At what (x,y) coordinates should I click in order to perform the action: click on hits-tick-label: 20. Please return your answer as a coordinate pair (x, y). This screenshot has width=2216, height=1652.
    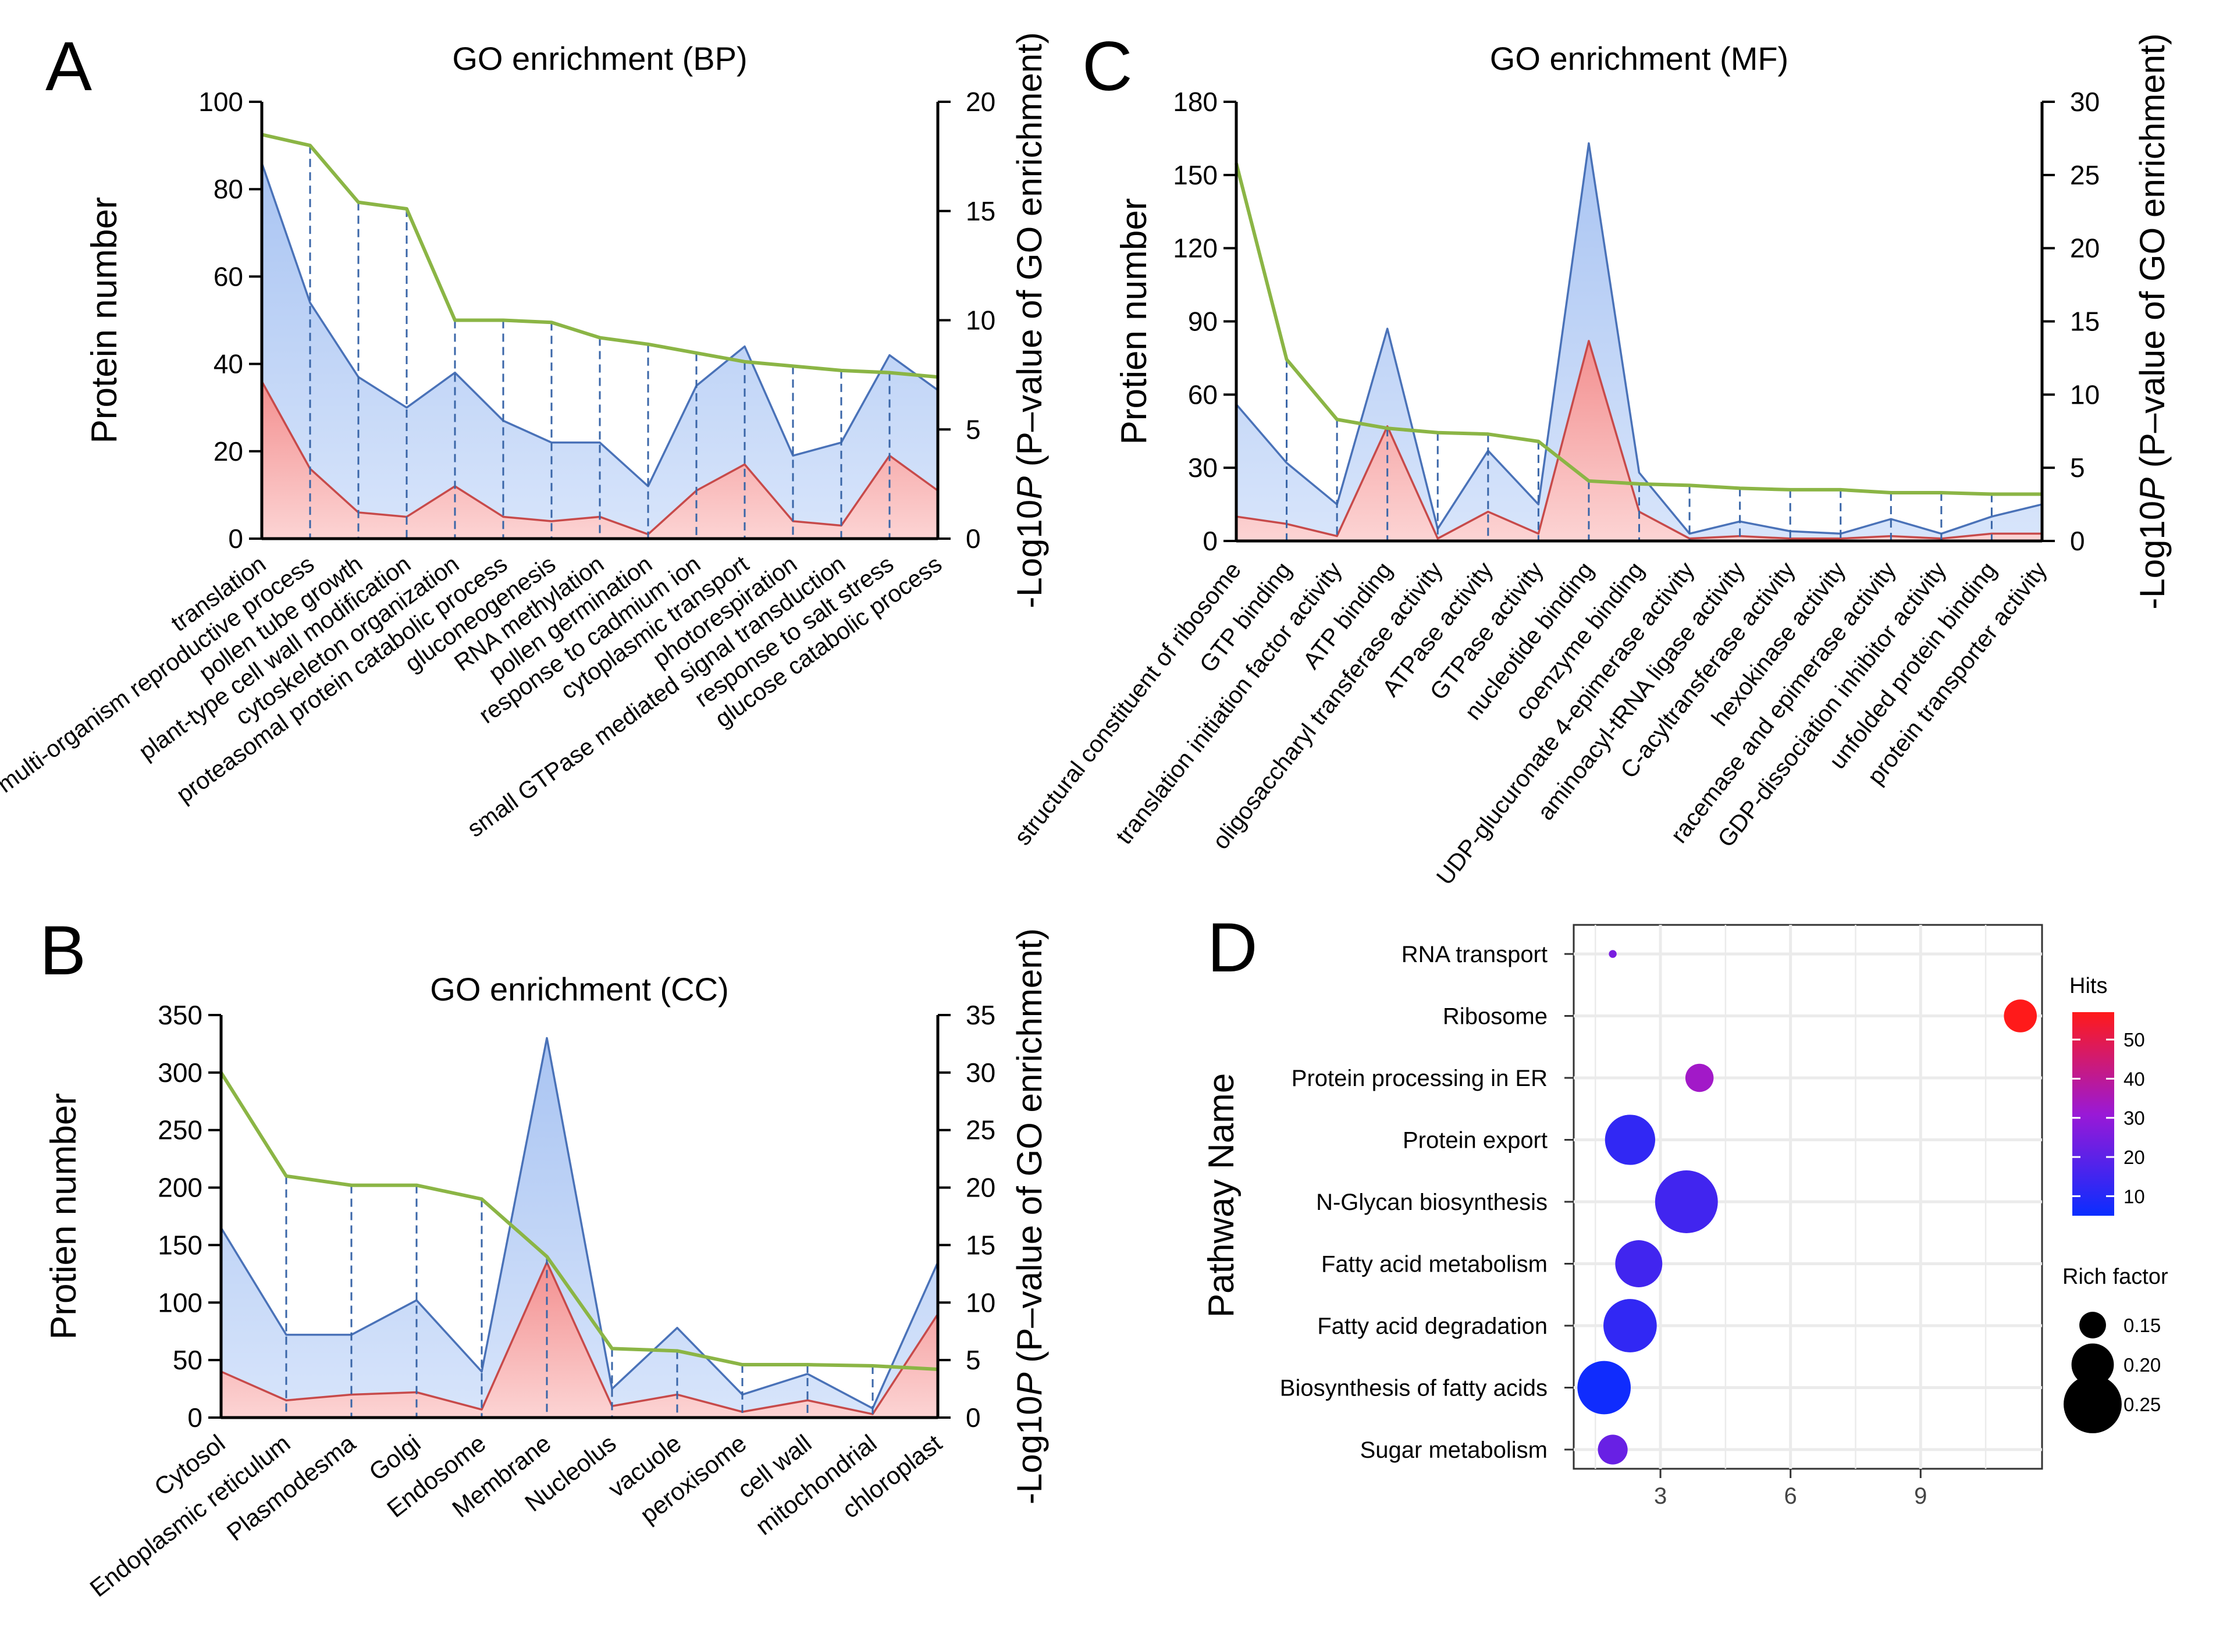
    Looking at the image, I should click on (2134, 1157).